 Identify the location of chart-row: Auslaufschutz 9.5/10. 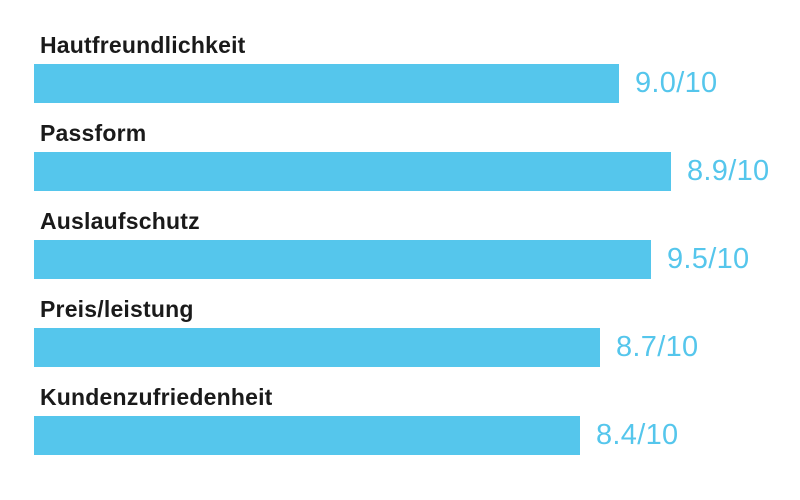
(417, 244).